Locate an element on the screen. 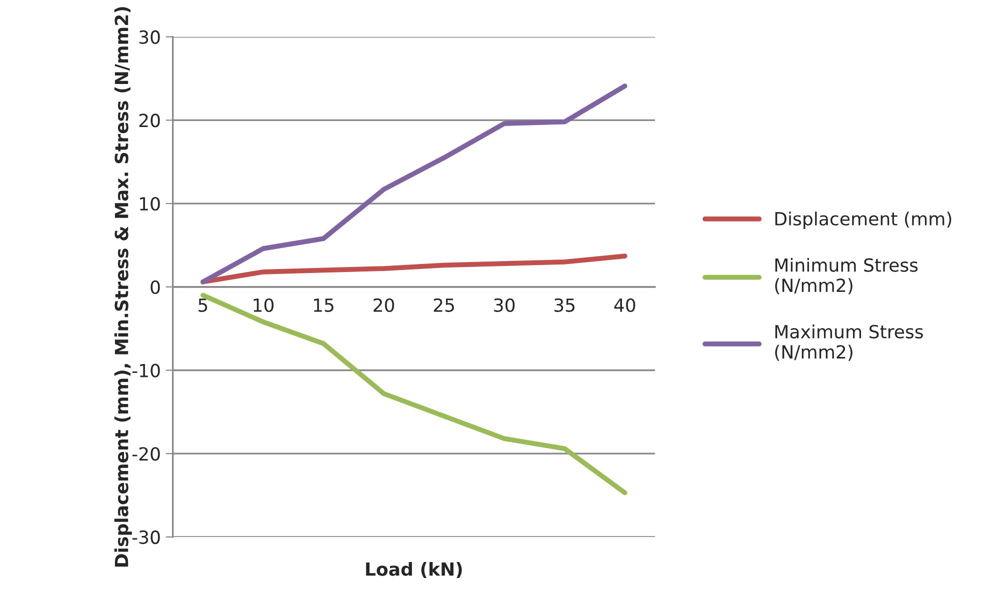 The width and height of the screenshot is (982, 604). y-tick-label: 30 is located at coordinates (149, 37).